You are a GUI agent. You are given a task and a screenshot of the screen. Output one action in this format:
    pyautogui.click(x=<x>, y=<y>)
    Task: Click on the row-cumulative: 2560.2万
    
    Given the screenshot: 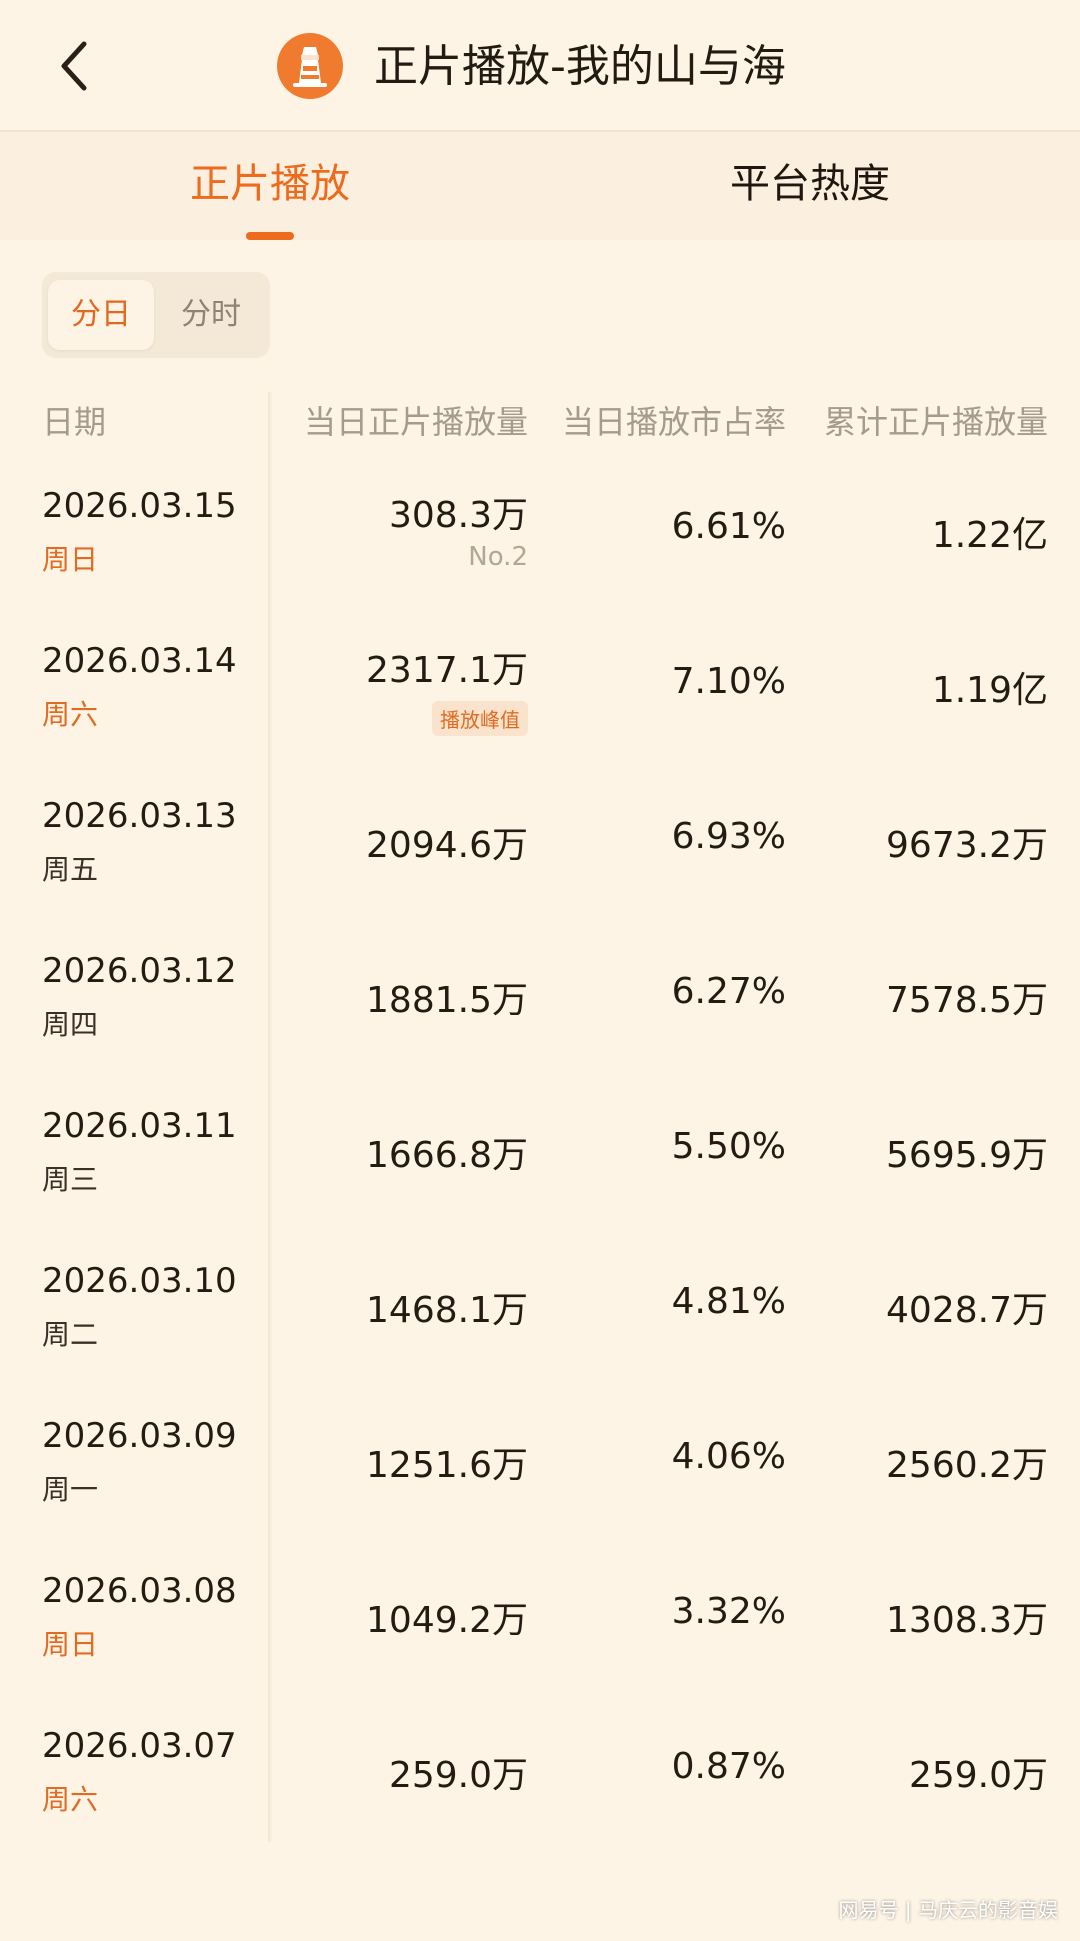 What is the action you would take?
    pyautogui.click(x=967, y=1465)
    